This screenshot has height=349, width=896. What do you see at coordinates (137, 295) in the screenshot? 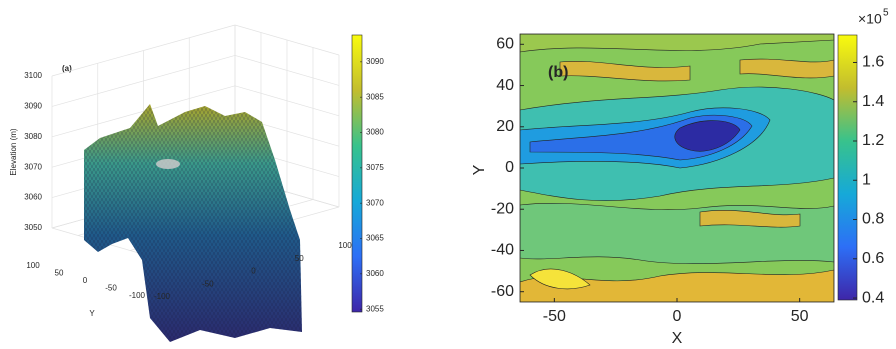
I see `y-tick-label: -100` at bounding box center [137, 295].